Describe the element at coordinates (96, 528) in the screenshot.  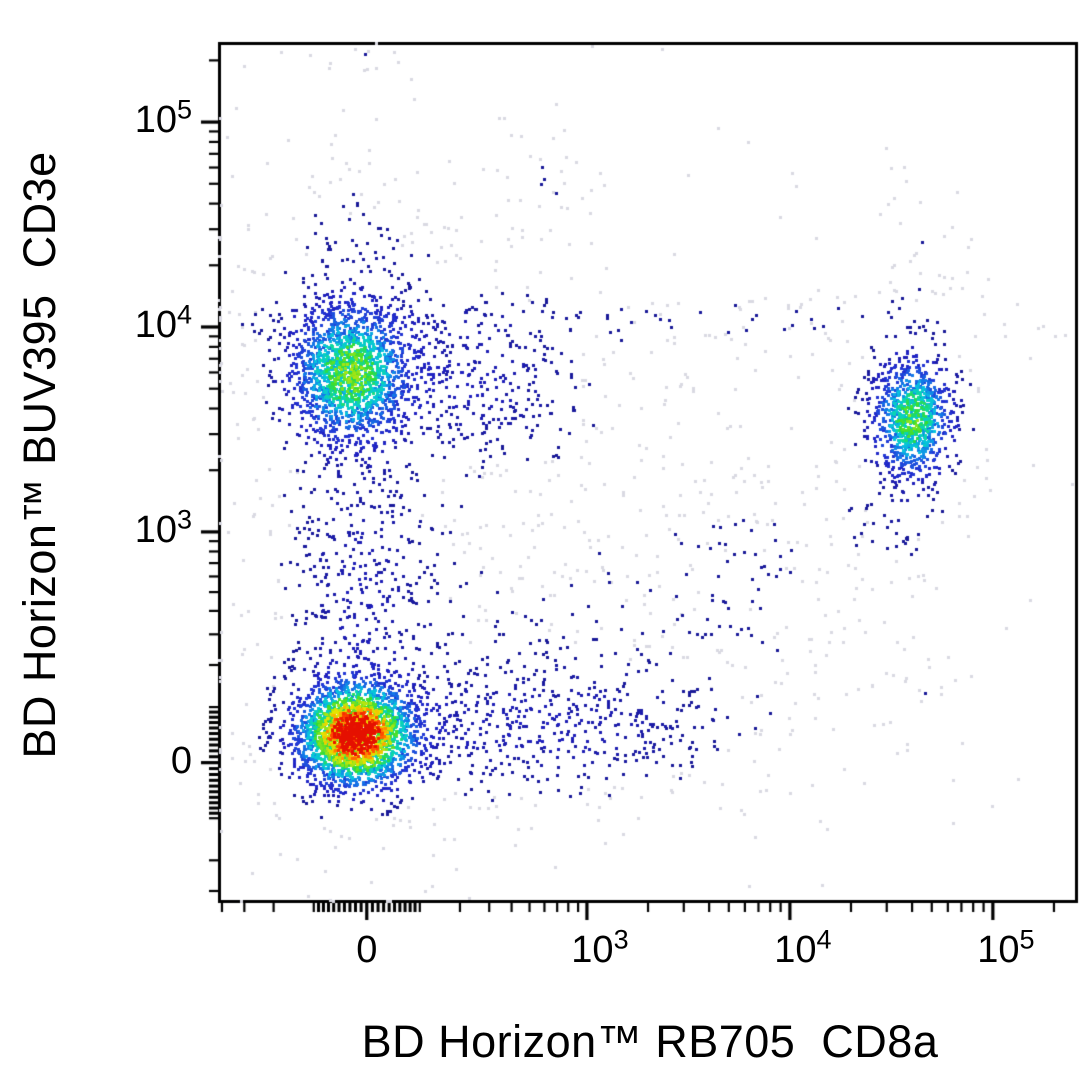
I see `y-tick-label: 103` at that location.